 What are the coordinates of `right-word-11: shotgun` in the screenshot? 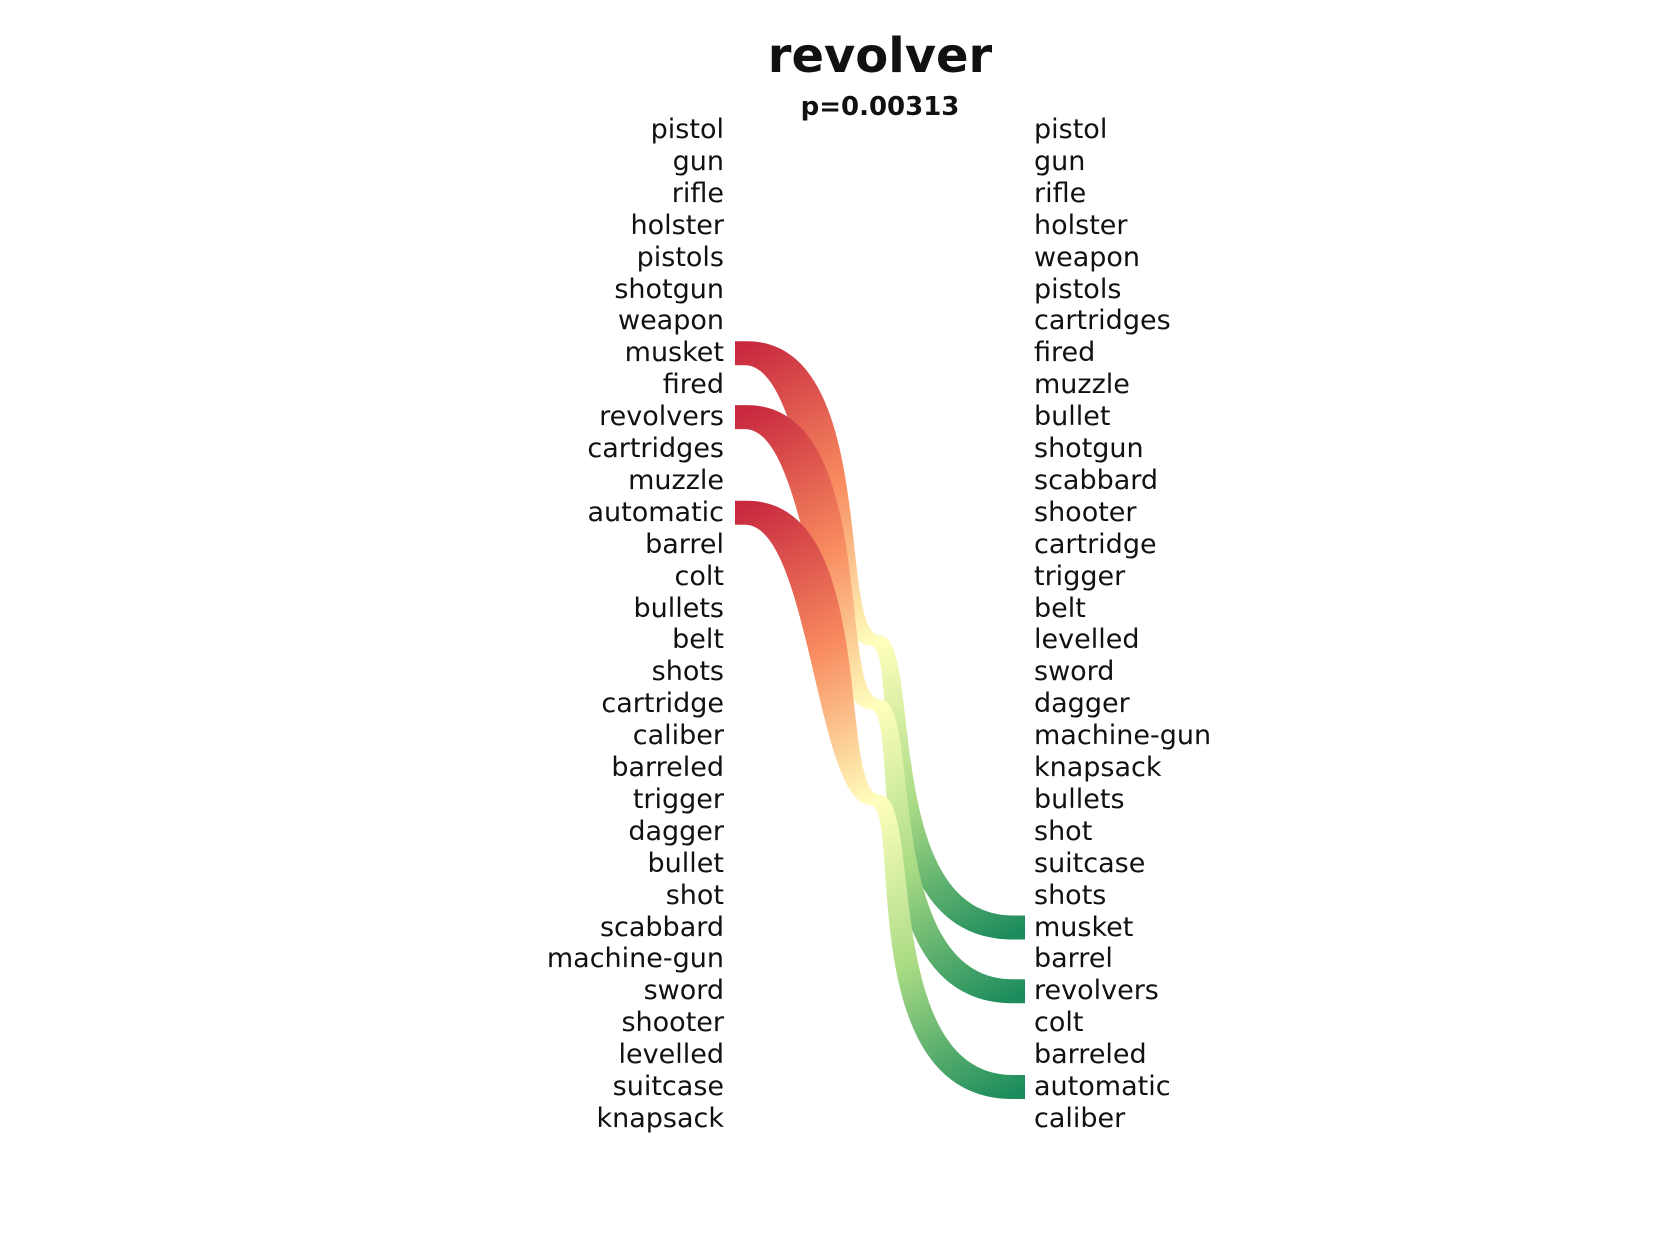 It's located at (1089, 448).